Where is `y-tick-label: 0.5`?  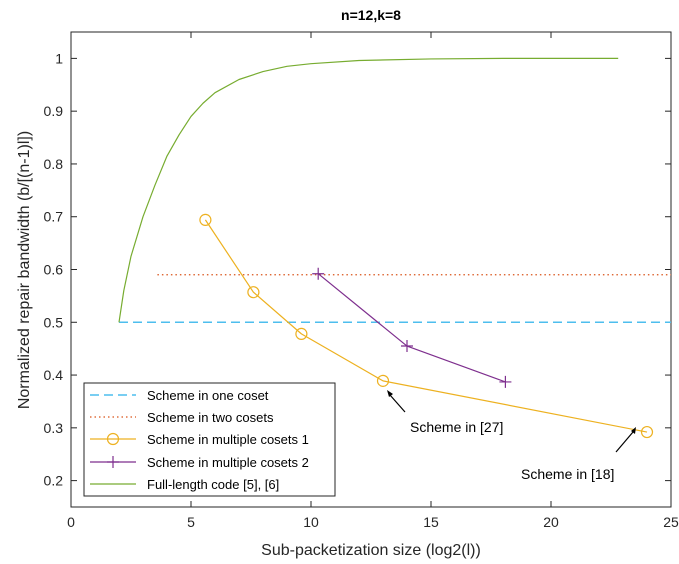
y-tick-label: 0.5 is located at coordinates (54, 322).